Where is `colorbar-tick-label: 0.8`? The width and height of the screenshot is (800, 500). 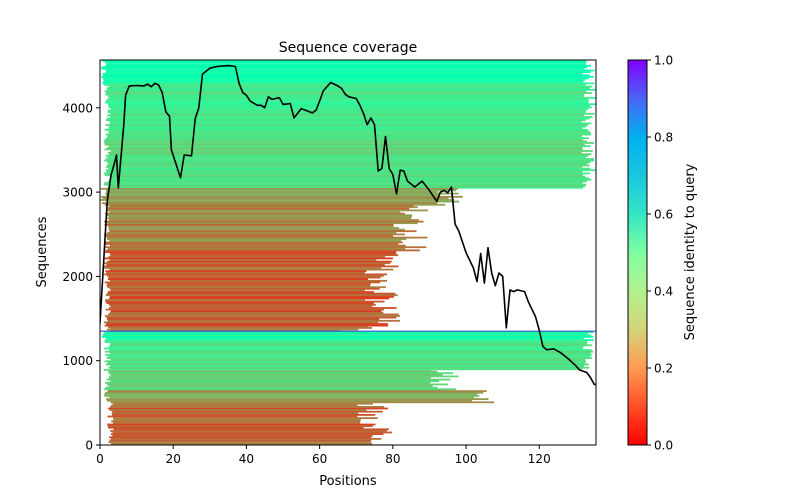 colorbar-tick-label: 0.8 is located at coordinates (663, 138).